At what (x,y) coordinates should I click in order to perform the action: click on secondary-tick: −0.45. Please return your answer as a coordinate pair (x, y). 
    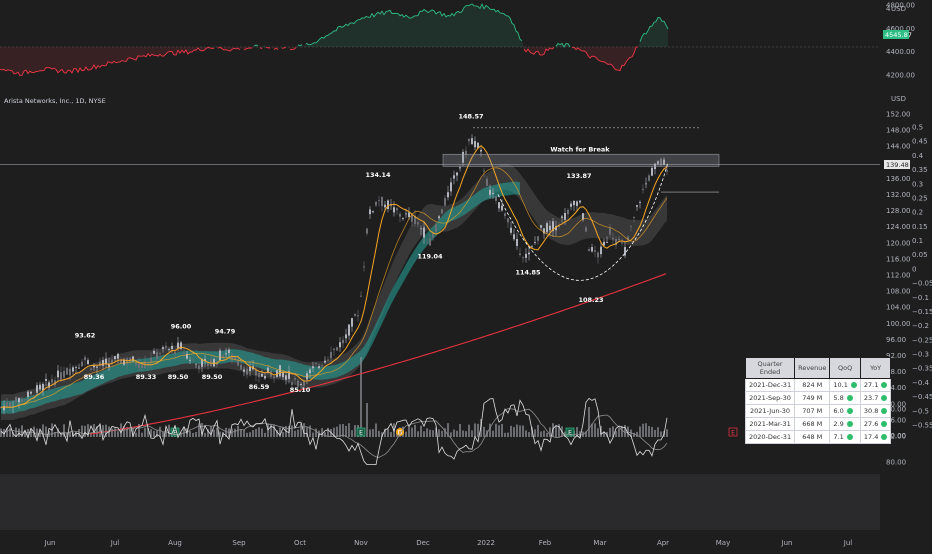
    Looking at the image, I should click on (922, 397).